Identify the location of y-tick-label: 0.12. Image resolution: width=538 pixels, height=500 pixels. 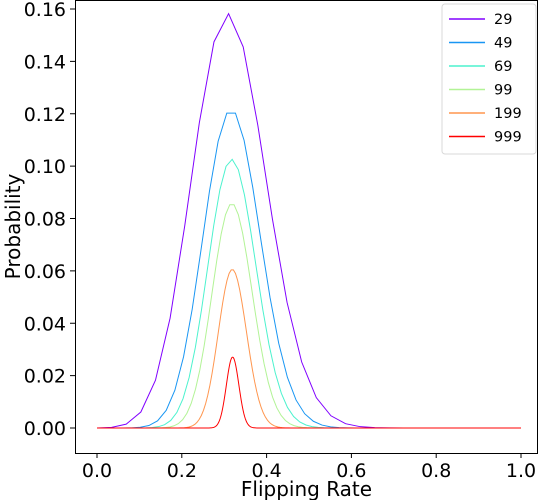
(45, 115).